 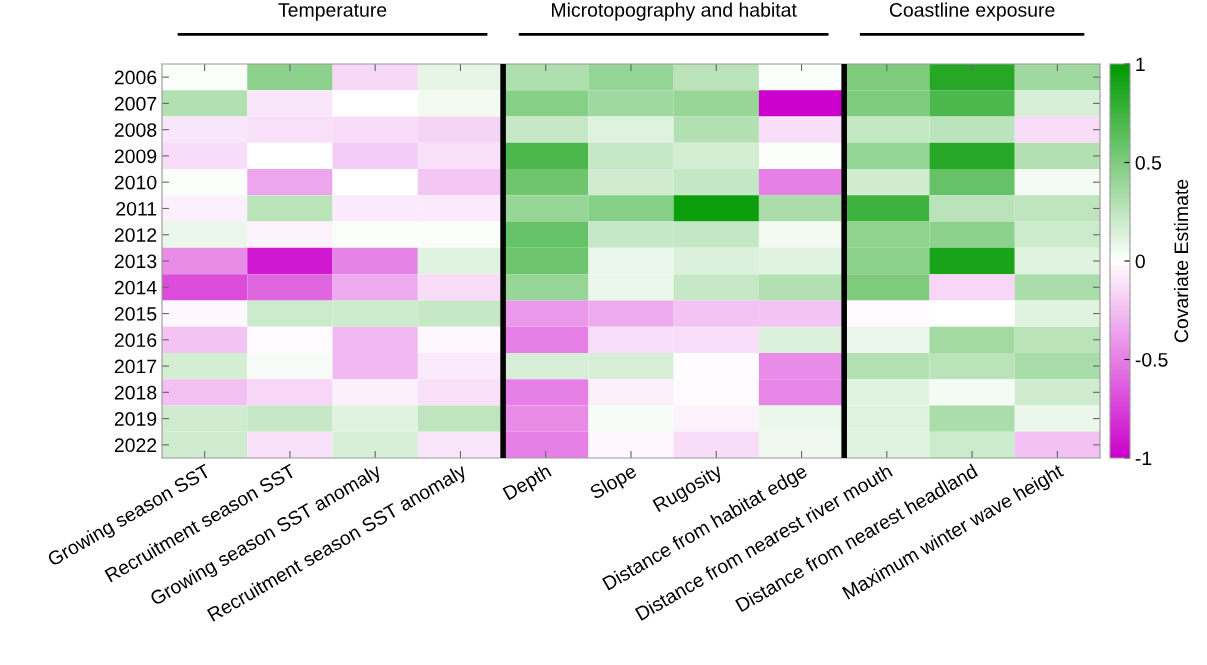 What do you see at coordinates (614, 483) in the screenshot?
I see `x-tick-label: Slope` at bounding box center [614, 483].